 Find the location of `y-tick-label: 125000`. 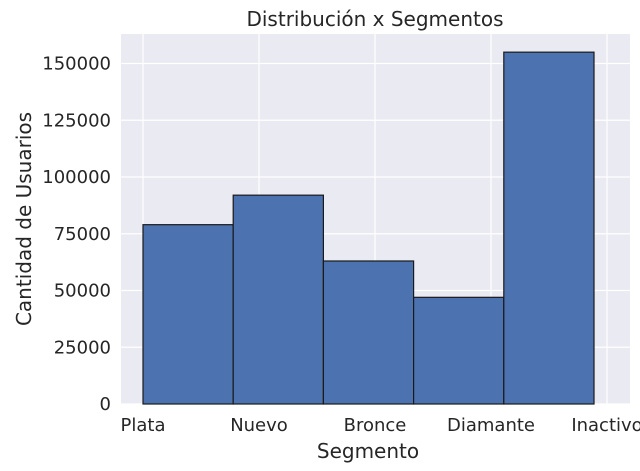

y-tick-label: 125000 is located at coordinates (76, 120).